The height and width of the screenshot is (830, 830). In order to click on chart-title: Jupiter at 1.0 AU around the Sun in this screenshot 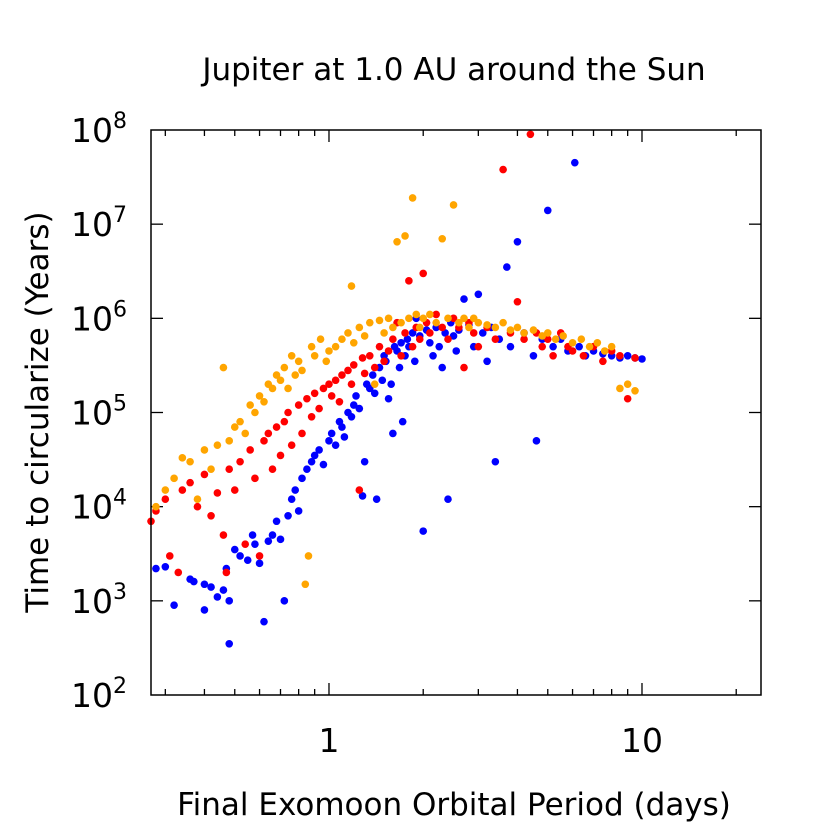, I will do `click(452, 70)`.